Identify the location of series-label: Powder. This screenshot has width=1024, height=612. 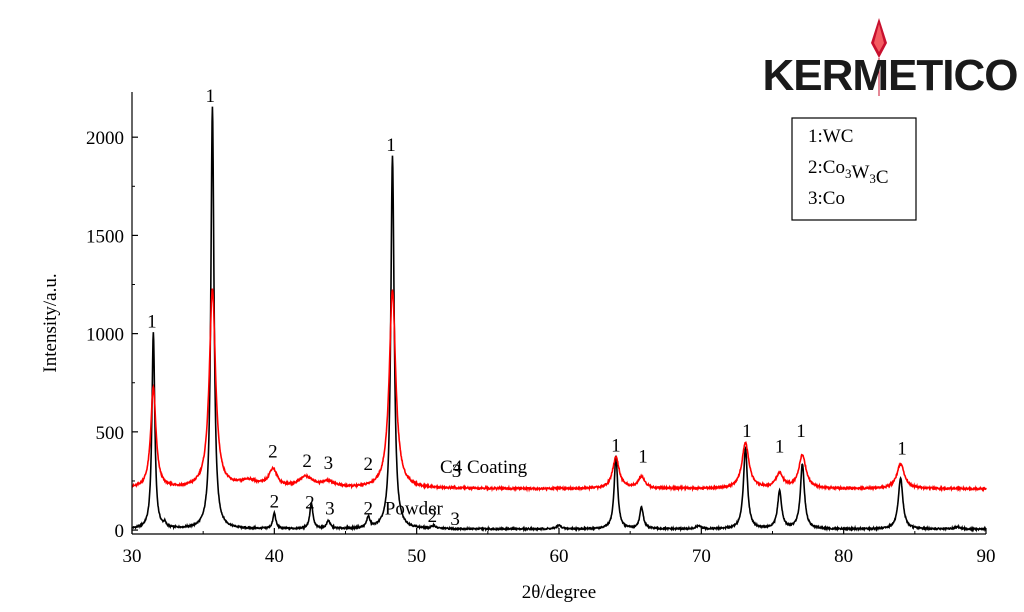
(414, 508).